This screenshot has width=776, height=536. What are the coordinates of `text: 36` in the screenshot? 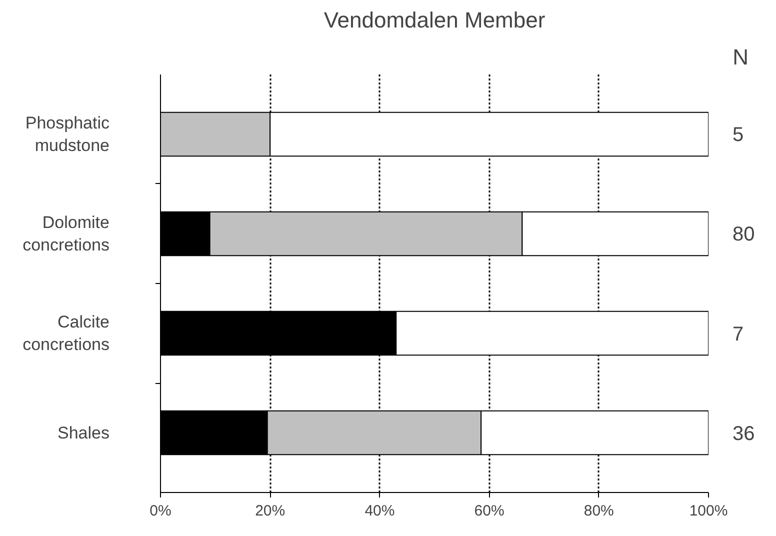 It's located at (743, 433).